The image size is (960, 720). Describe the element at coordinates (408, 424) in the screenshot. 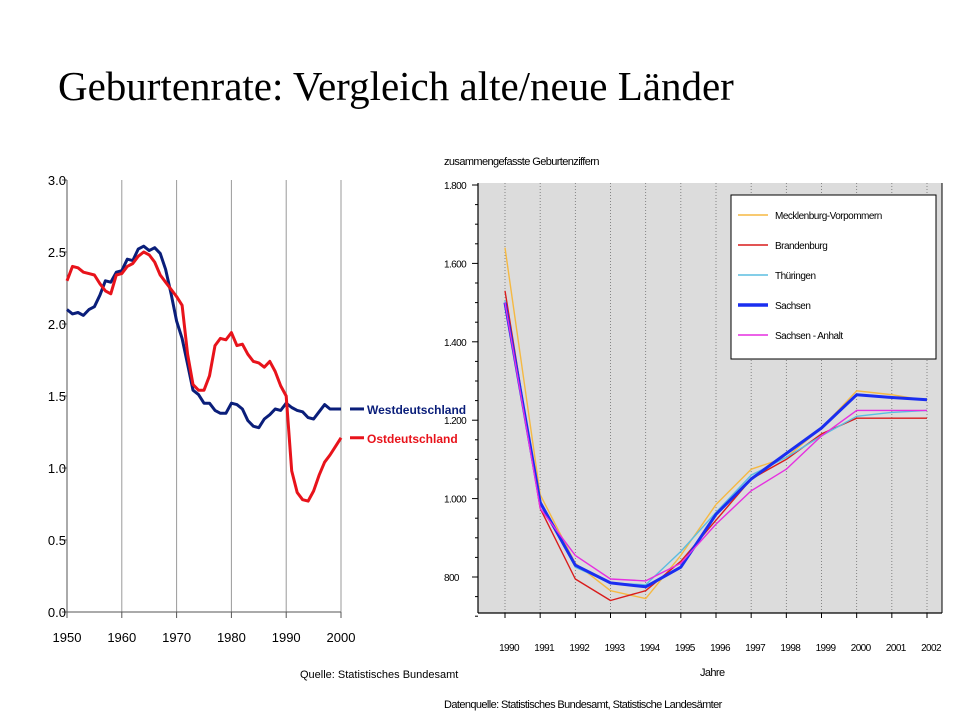

I see `left-chart-series-labels: Westdeutschland Ostdeutschland` at that location.